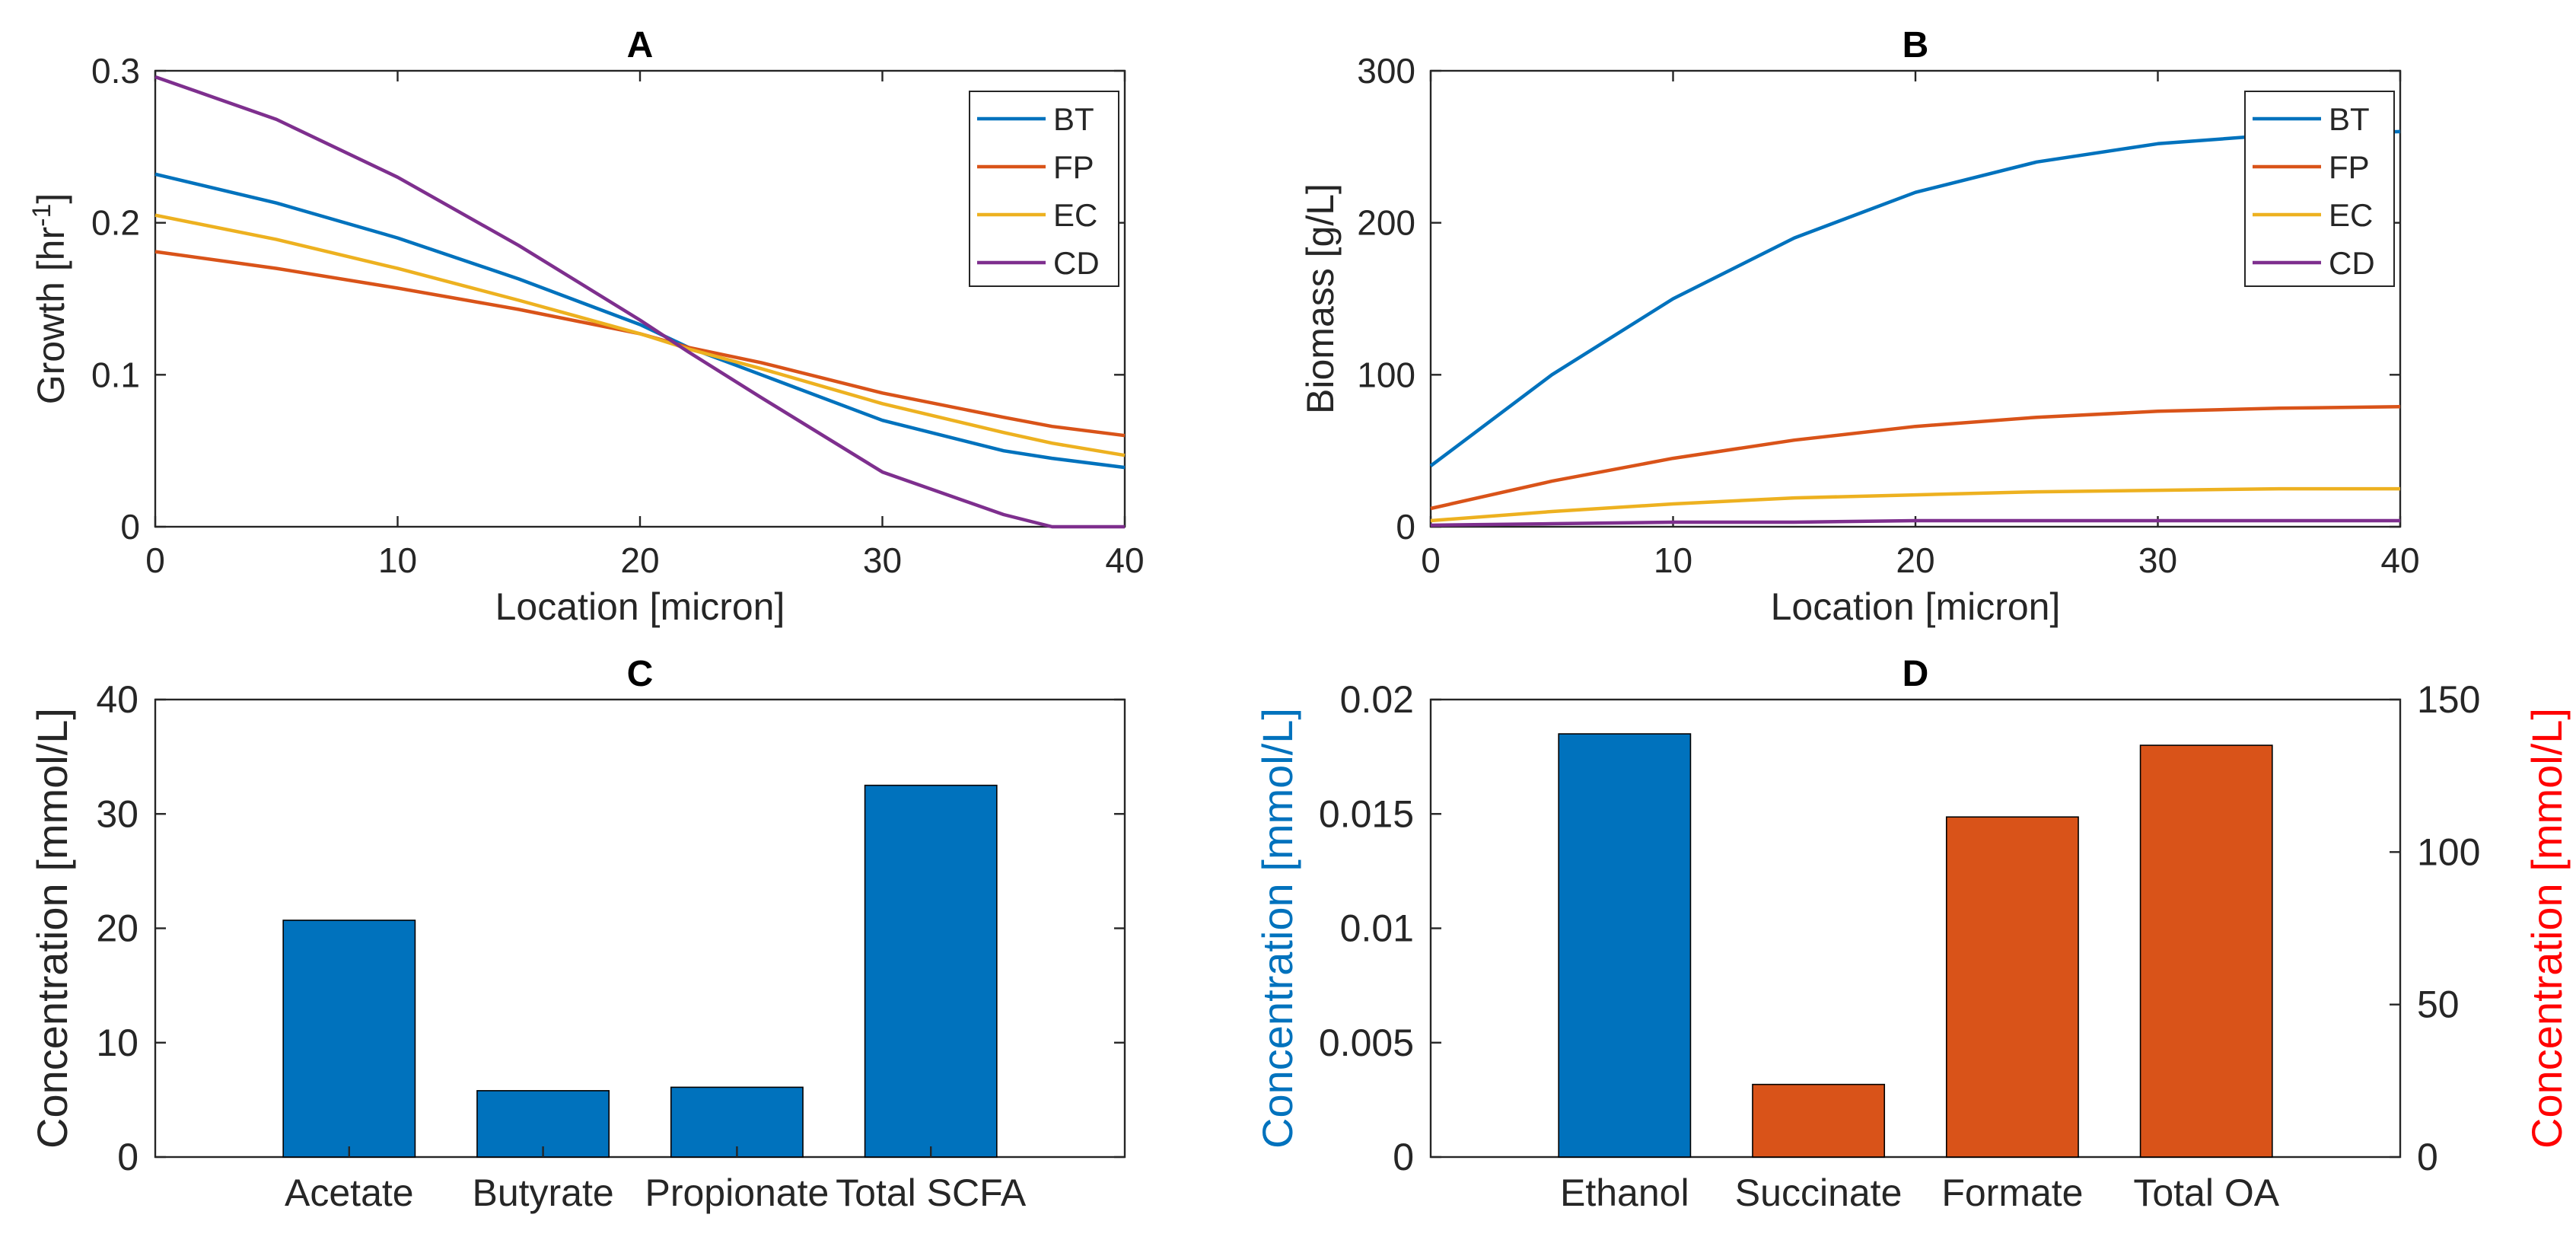 The height and width of the screenshot is (1240, 2576). I want to click on D-bar-formate, so click(2012, 987).